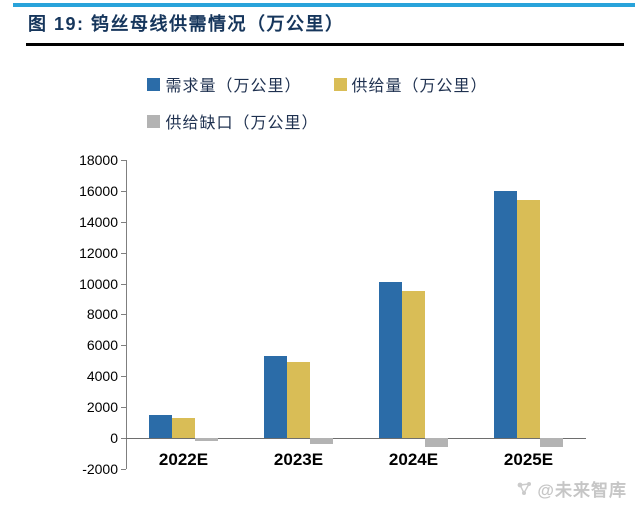  I want to click on bar-2023E-series2, so click(321, 441).